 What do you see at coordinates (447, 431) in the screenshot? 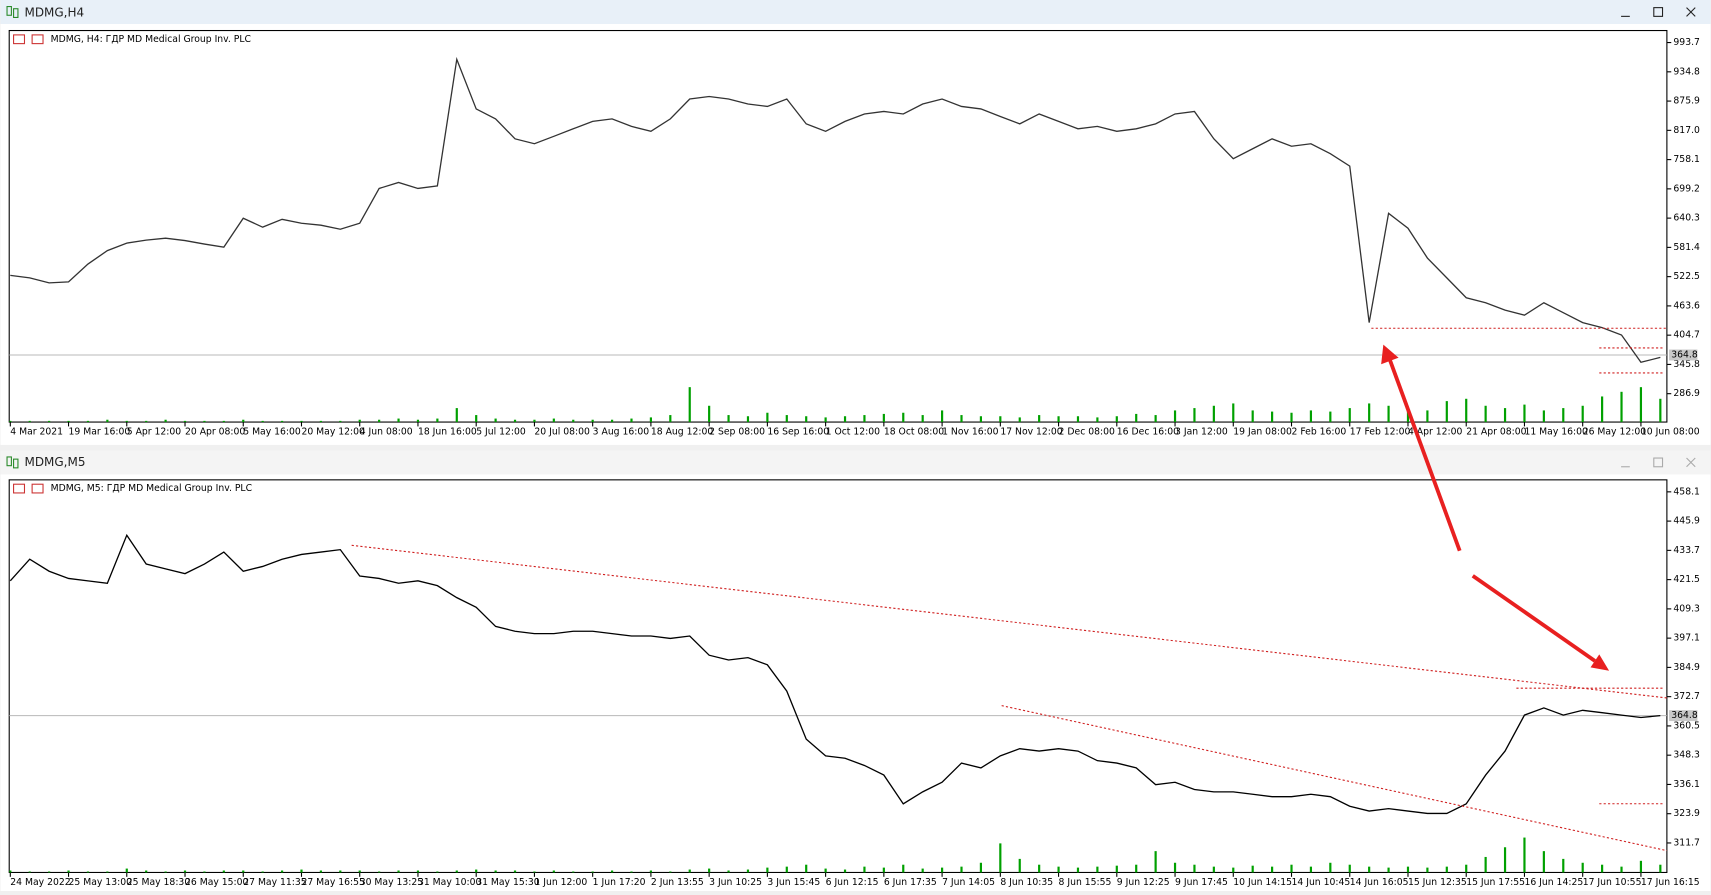
I see `x-tick-label: 18 Jun 16:00` at bounding box center [447, 431].